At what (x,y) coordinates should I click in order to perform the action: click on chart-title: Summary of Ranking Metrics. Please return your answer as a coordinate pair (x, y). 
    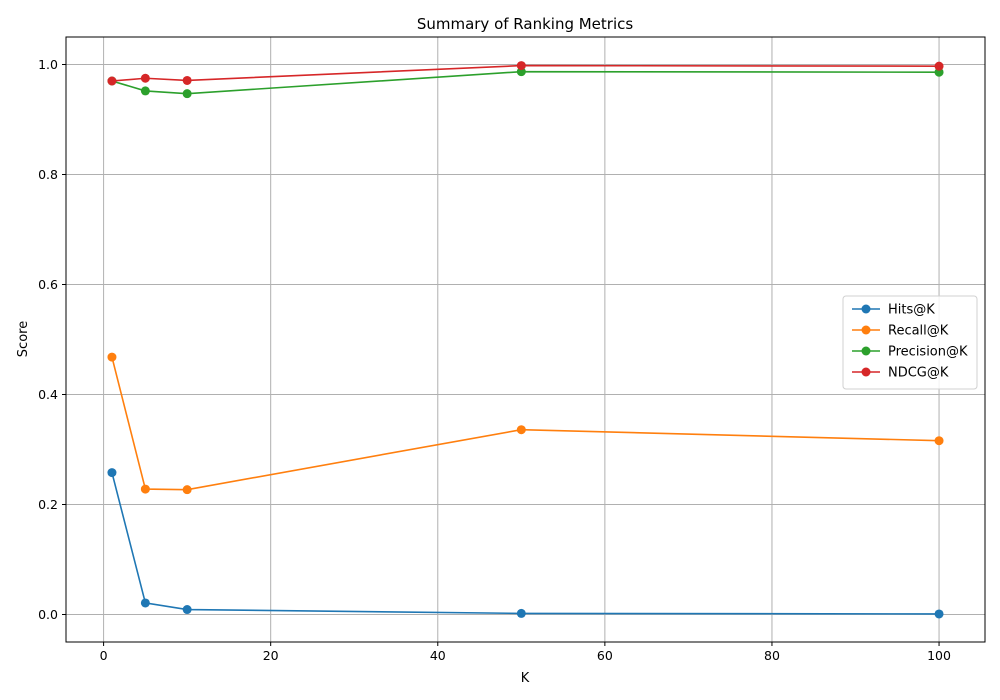
    Looking at the image, I should click on (525, 24).